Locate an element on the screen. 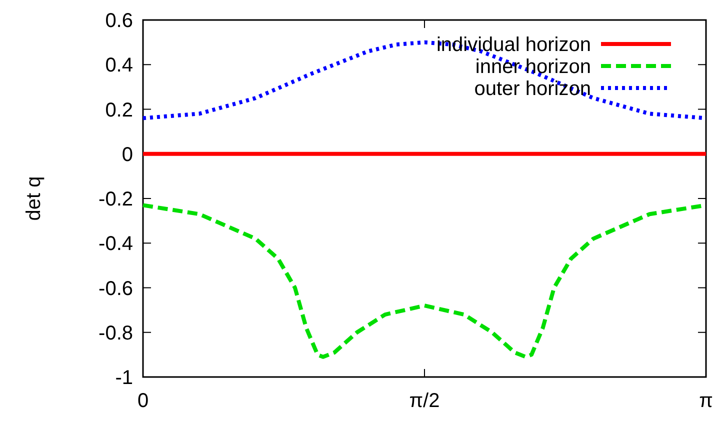  x-tick-label: π/2 is located at coordinates (424, 401).